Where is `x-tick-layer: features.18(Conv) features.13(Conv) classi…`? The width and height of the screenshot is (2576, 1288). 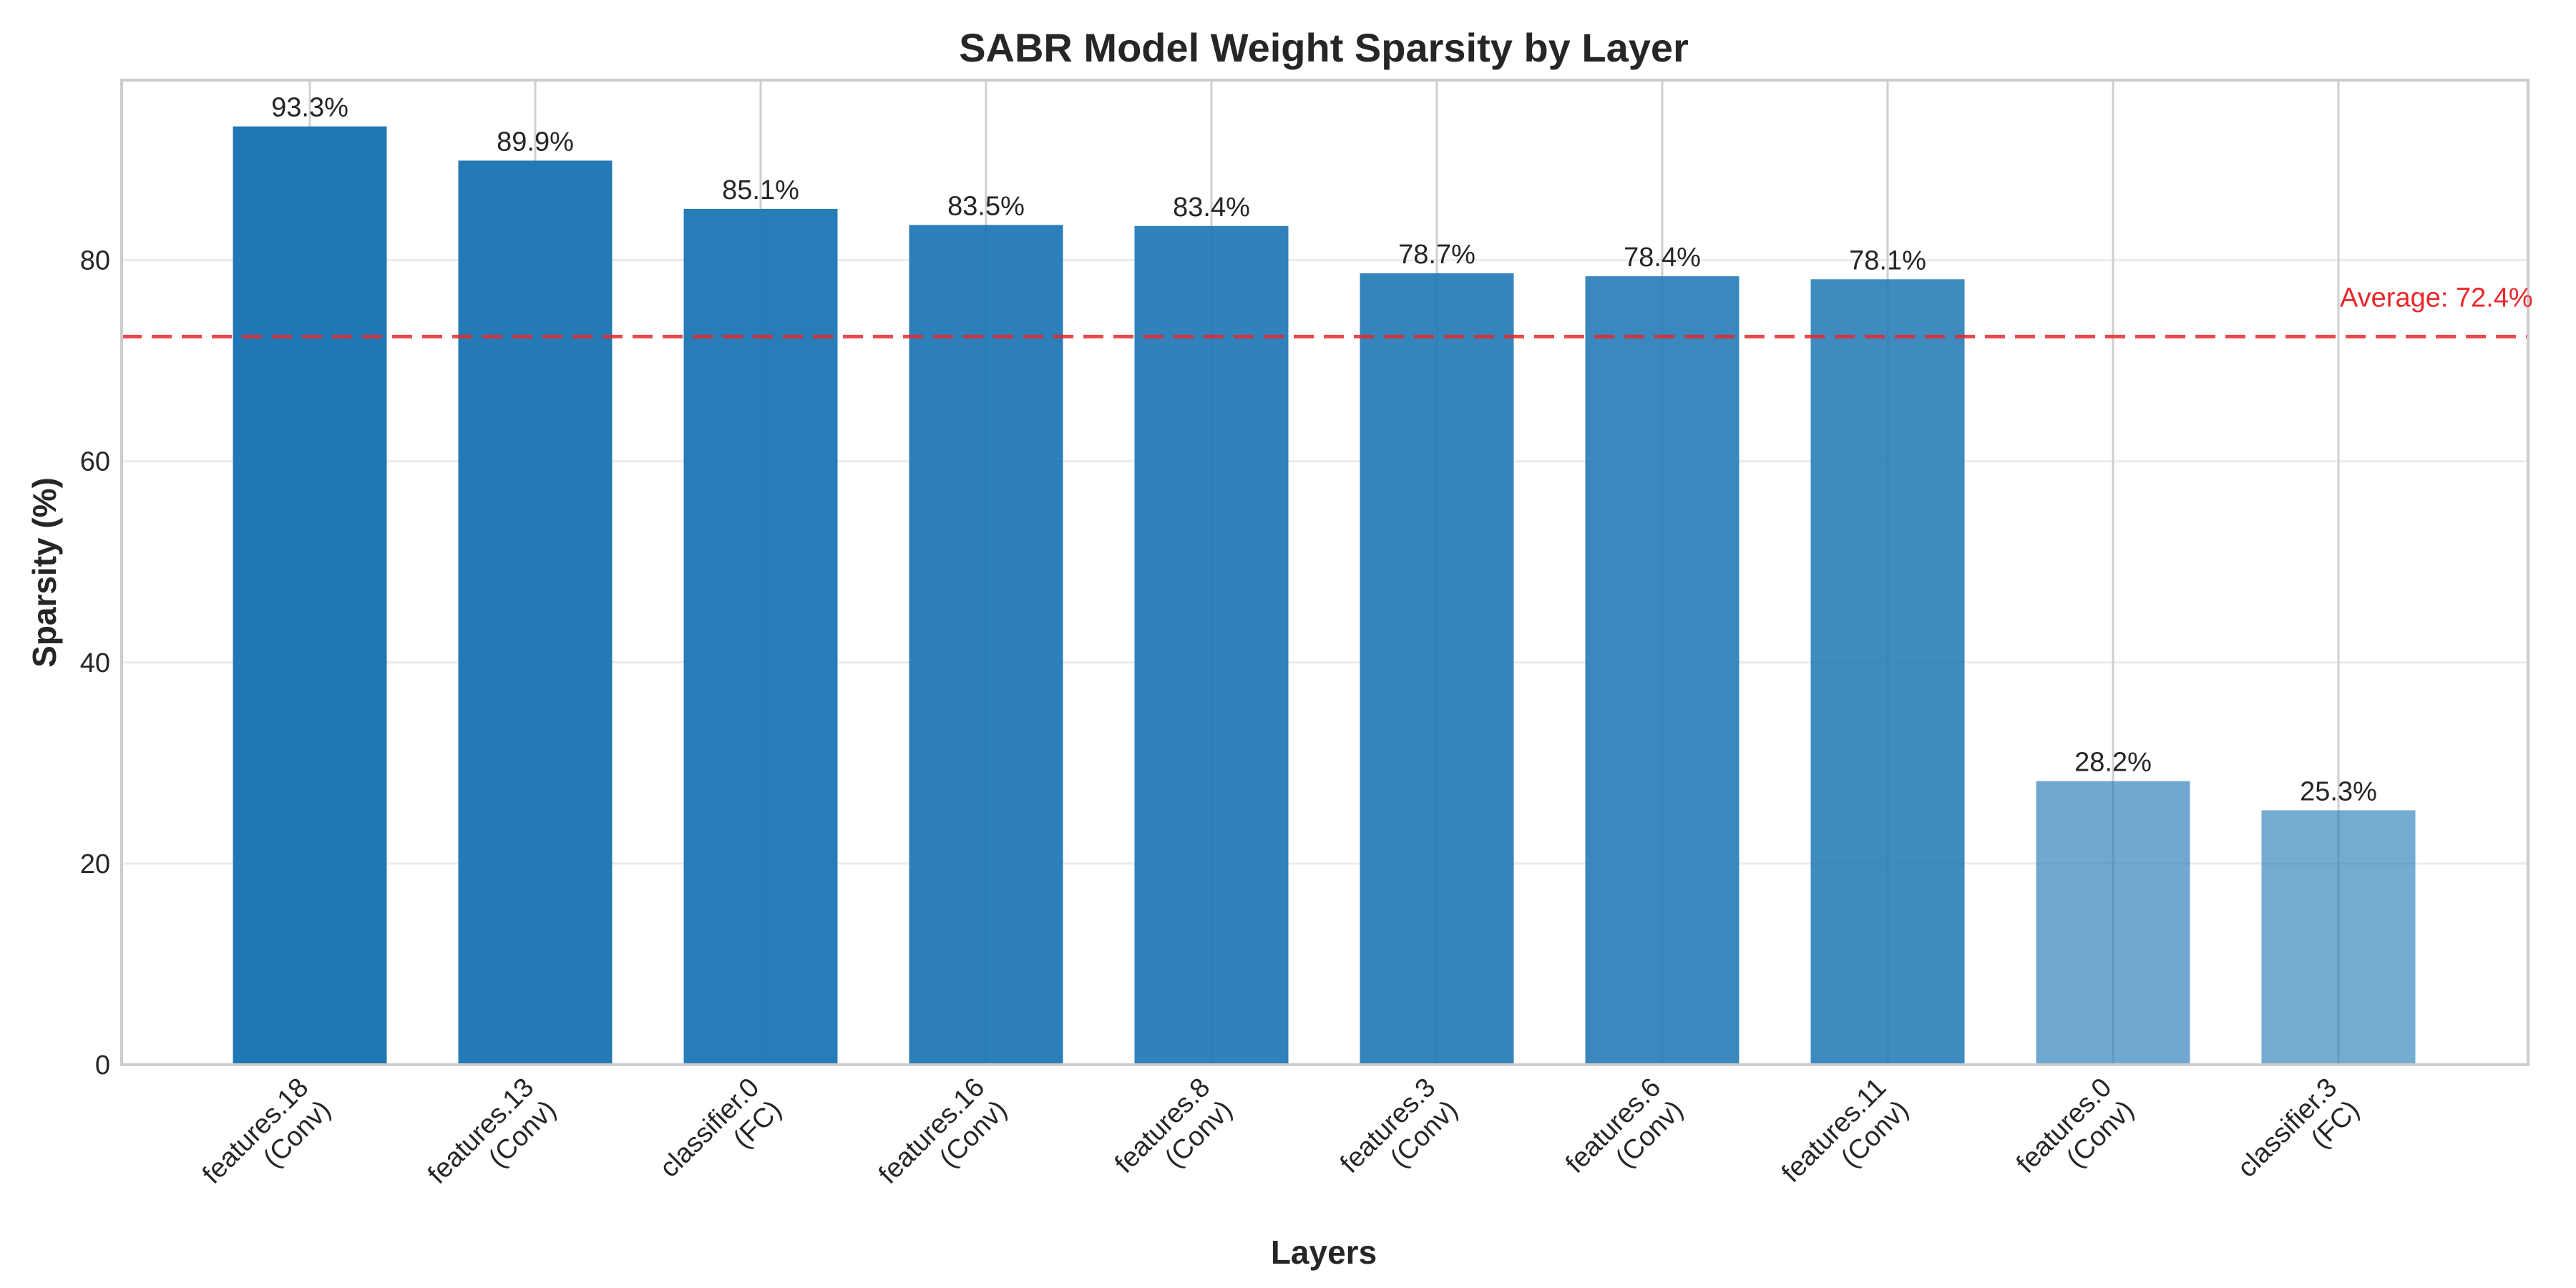 x-tick-layer: features.18(Conv) features.13(Conv) classi… is located at coordinates (1281, 1131).